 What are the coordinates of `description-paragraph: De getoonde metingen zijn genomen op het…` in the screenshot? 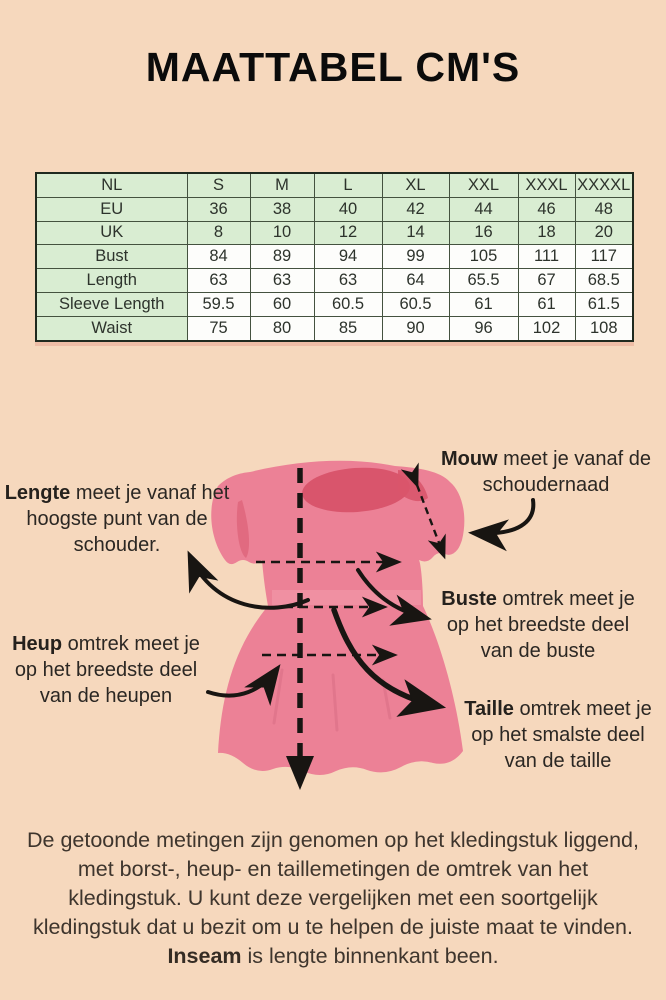 It's located at (333, 898).